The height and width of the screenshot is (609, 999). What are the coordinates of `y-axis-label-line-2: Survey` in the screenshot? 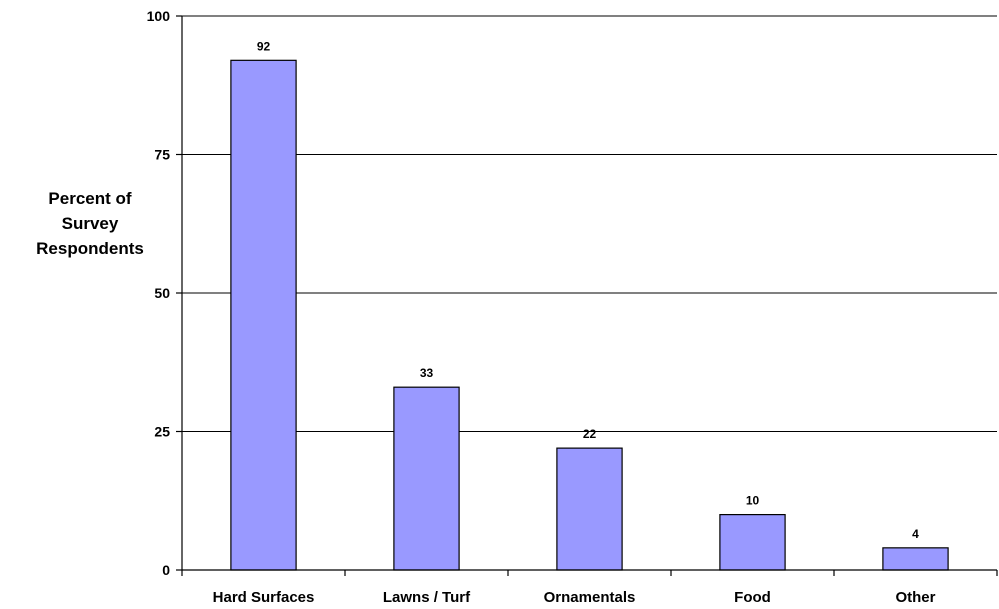 It's located at (90, 223).